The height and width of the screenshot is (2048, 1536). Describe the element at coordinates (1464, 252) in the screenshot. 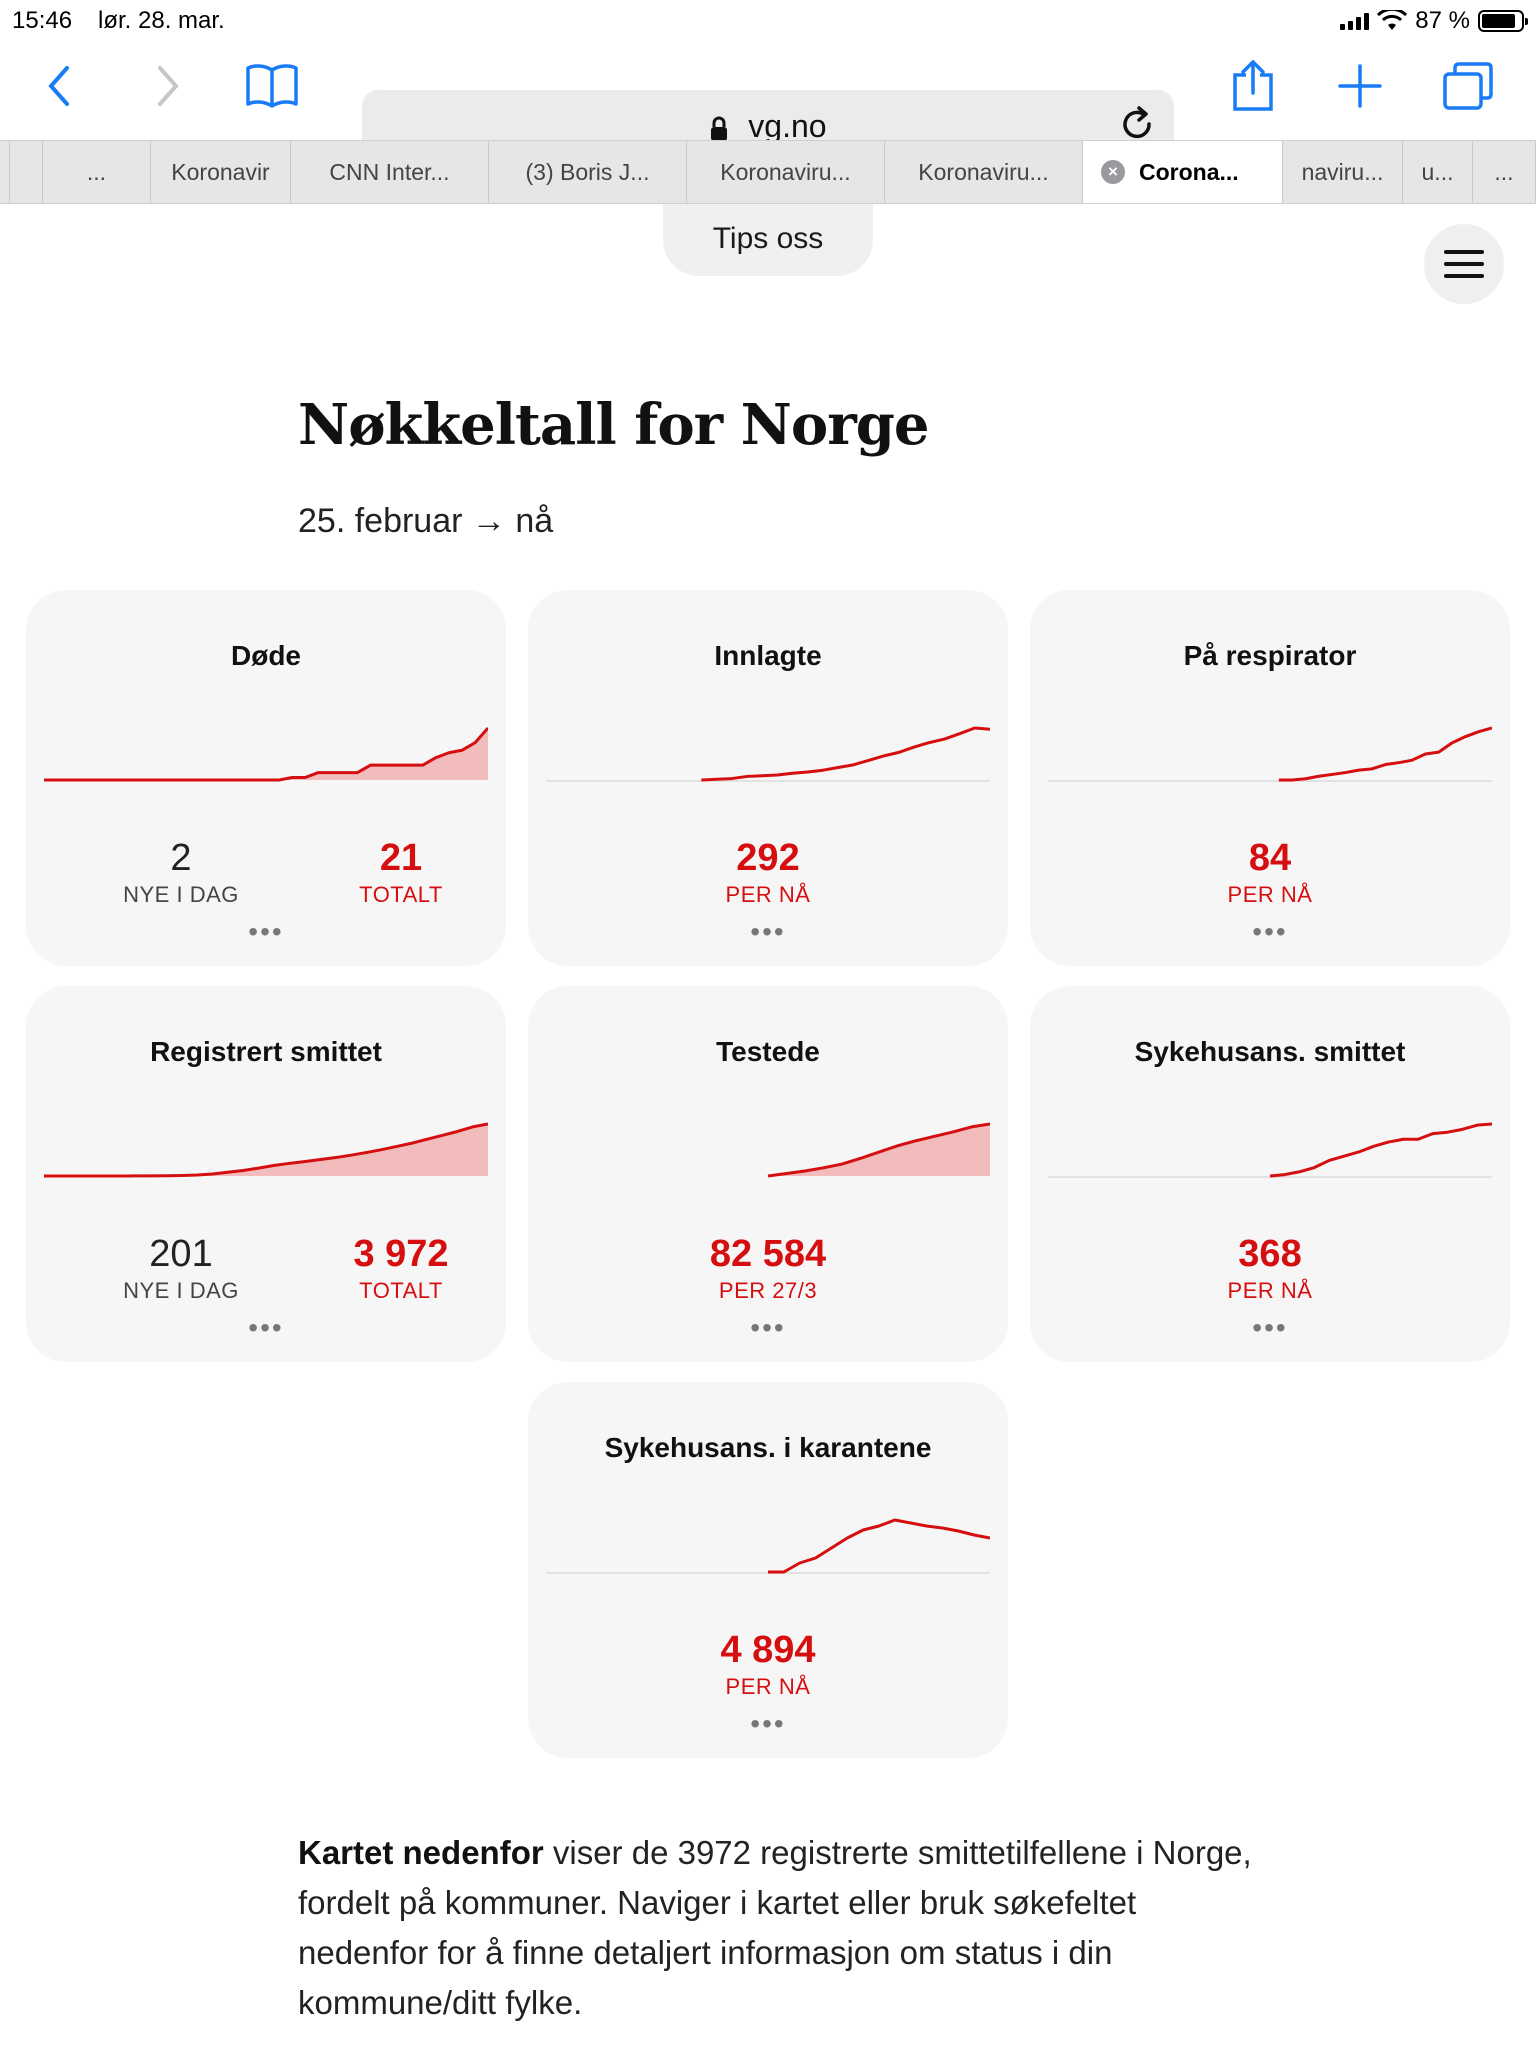

I see `hamburger-icon-bar` at that location.